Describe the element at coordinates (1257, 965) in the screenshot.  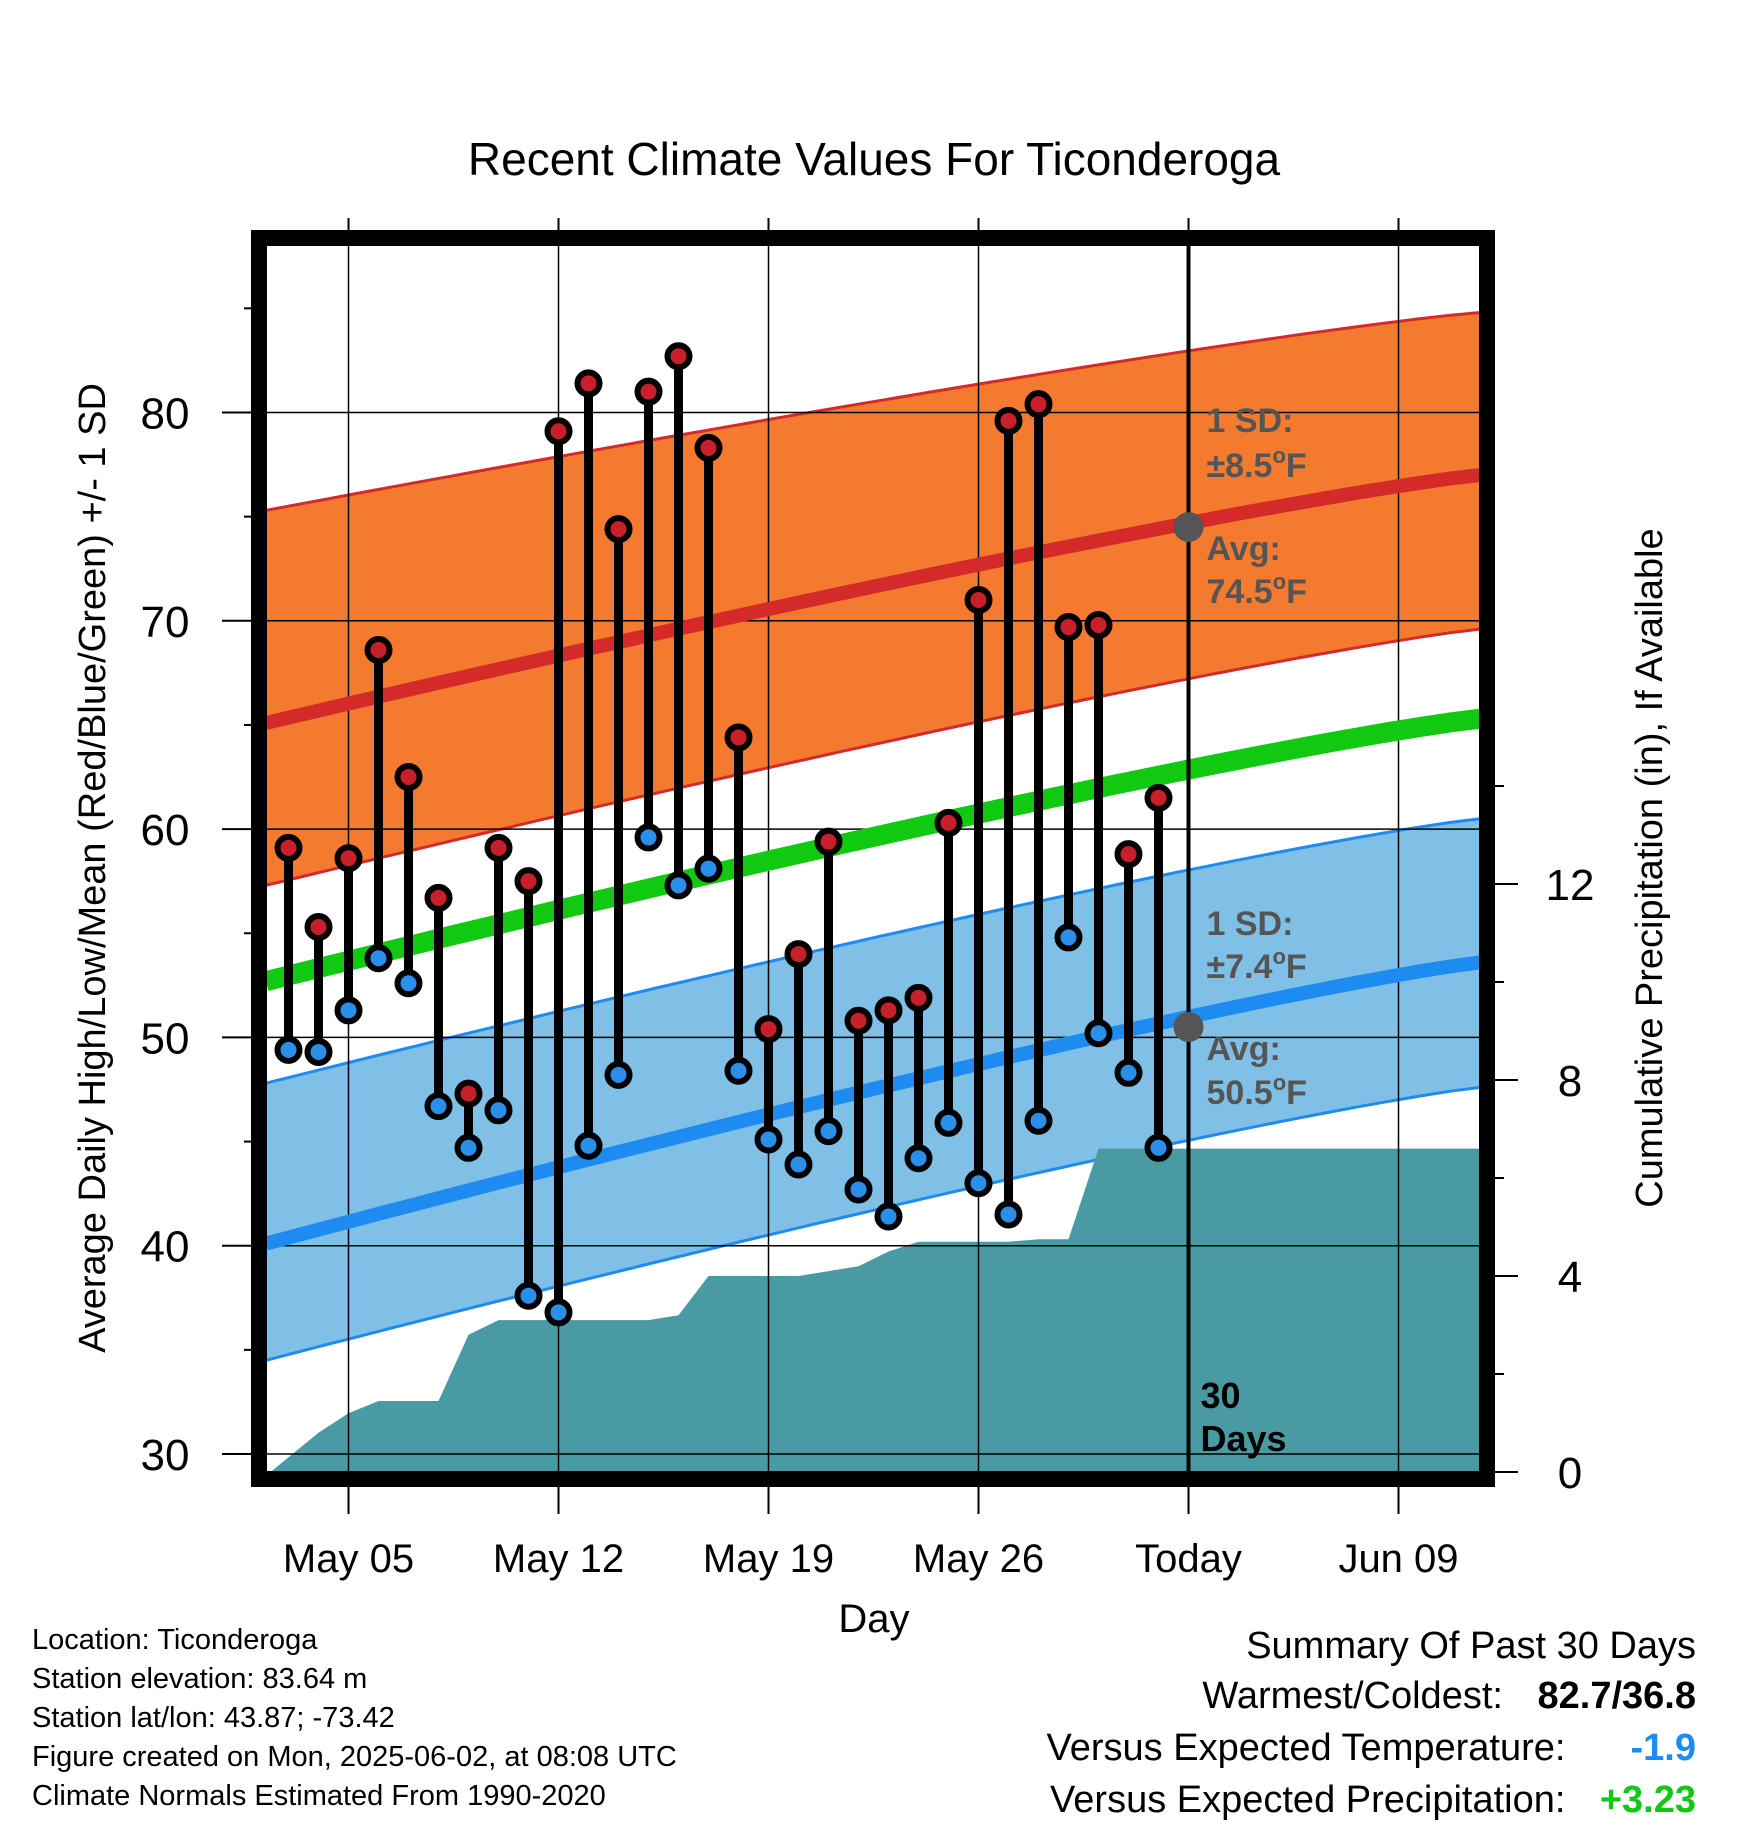
I see `low-sd-value: ±7.4oF` at that location.